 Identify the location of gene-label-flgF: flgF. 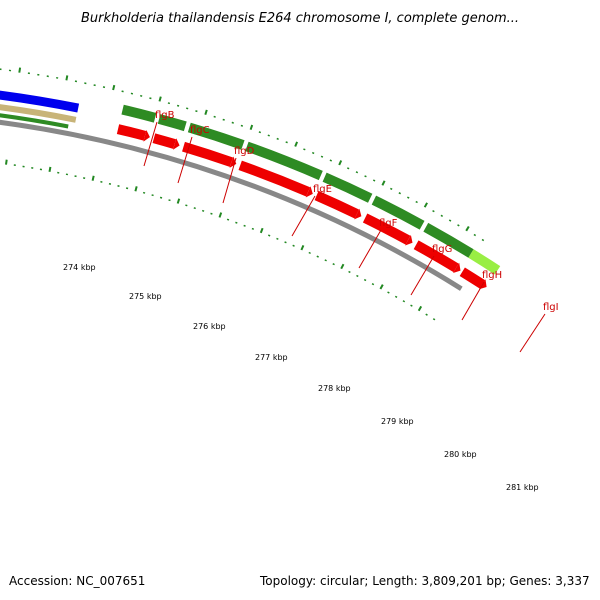
(388, 223).